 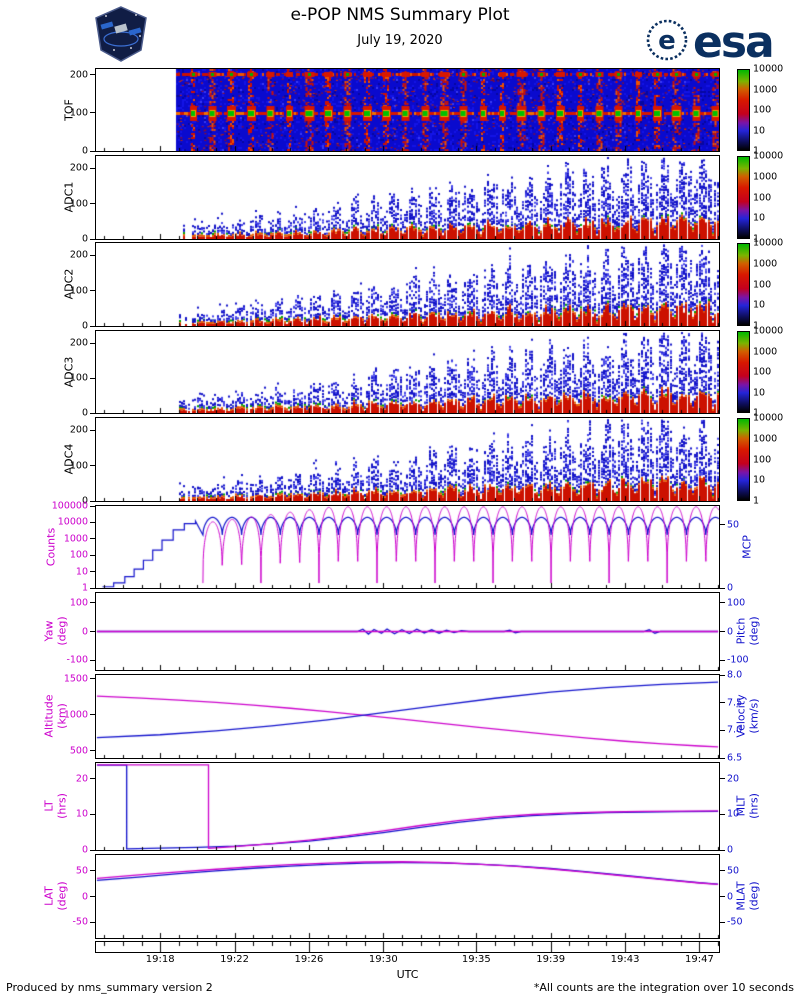 I want to click on tof-spectrogram-panel, so click(x=407, y=110).